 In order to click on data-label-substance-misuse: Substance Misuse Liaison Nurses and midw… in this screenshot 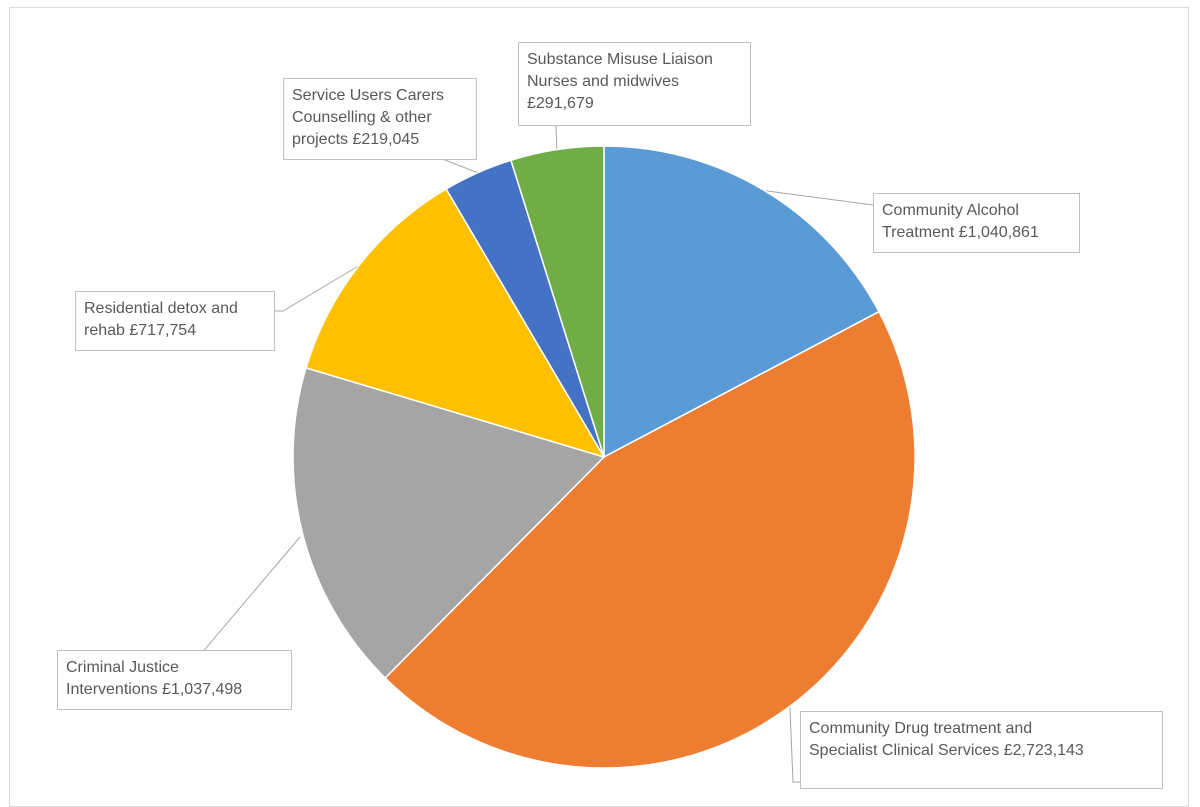, I will do `click(634, 84)`.